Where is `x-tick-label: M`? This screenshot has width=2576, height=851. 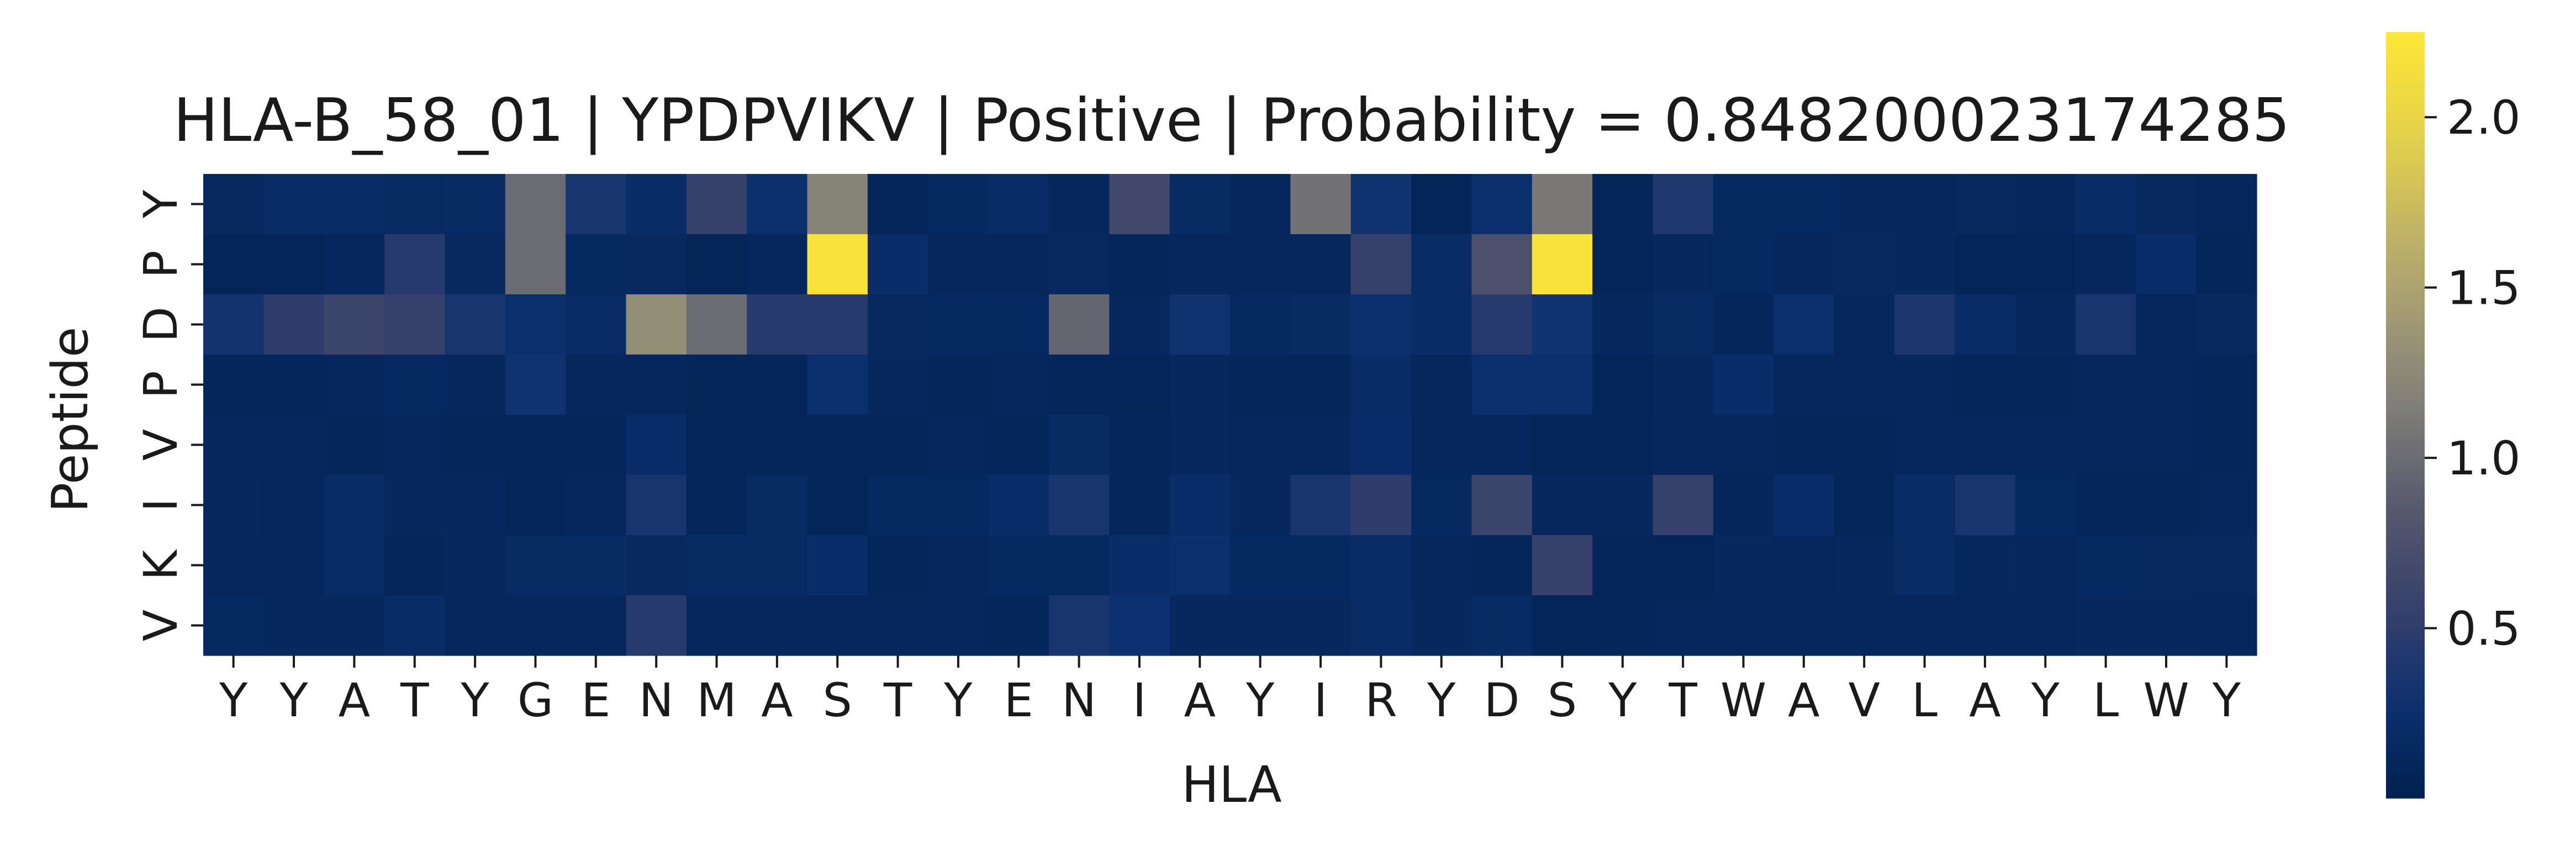
x-tick-label: M is located at coordinates (716, 700).